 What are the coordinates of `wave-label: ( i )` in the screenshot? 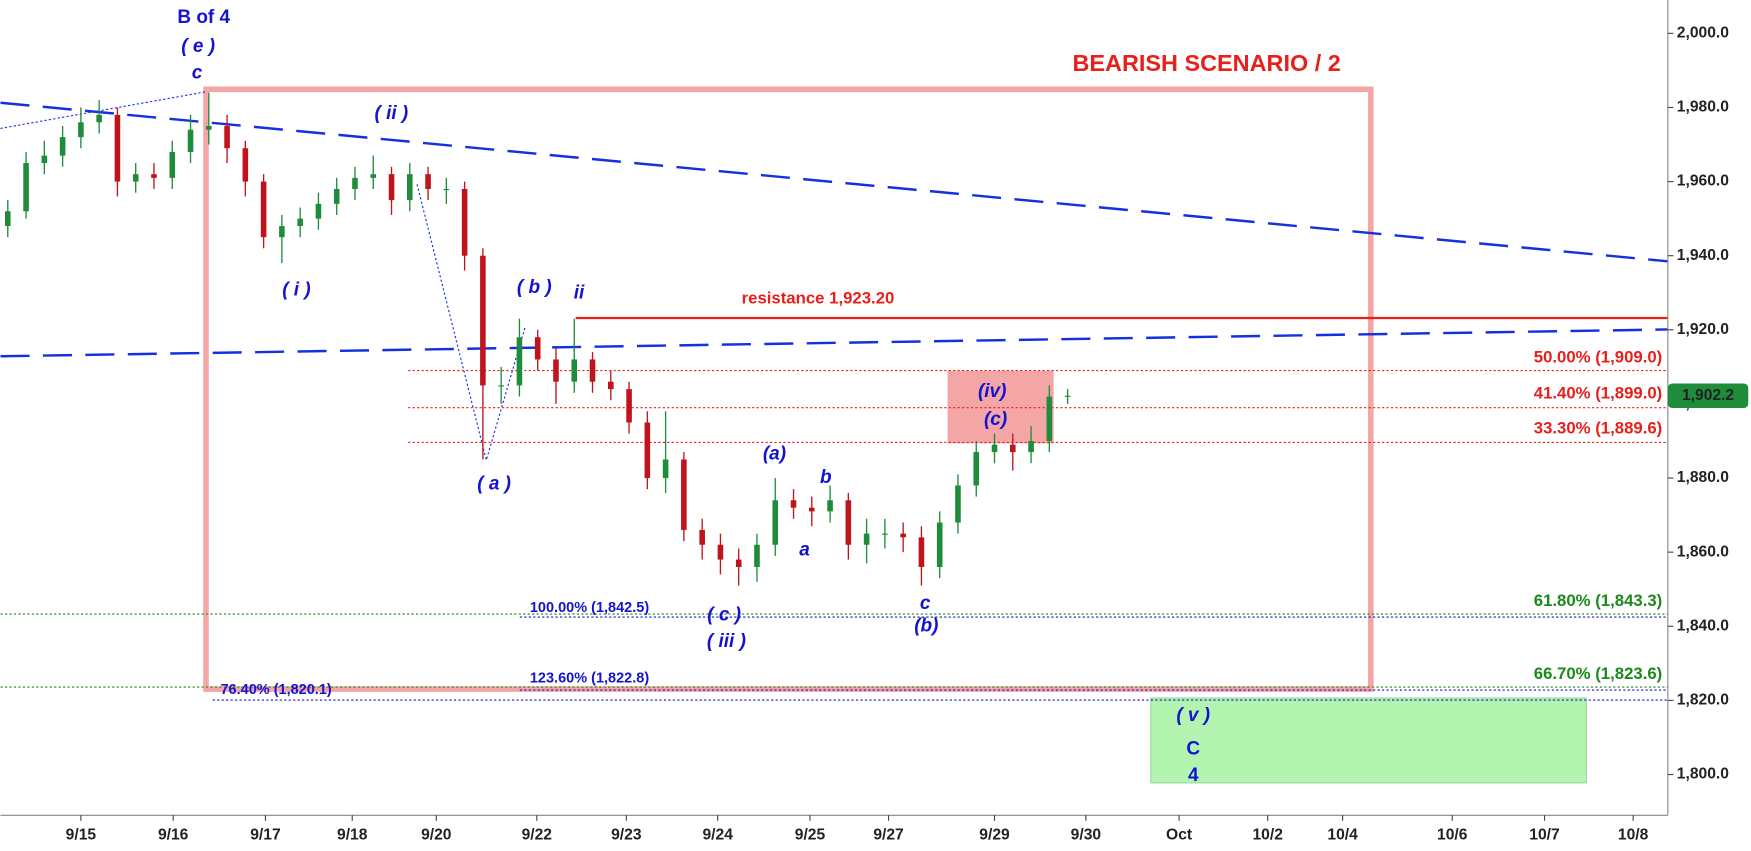 It's located at (296, 289).